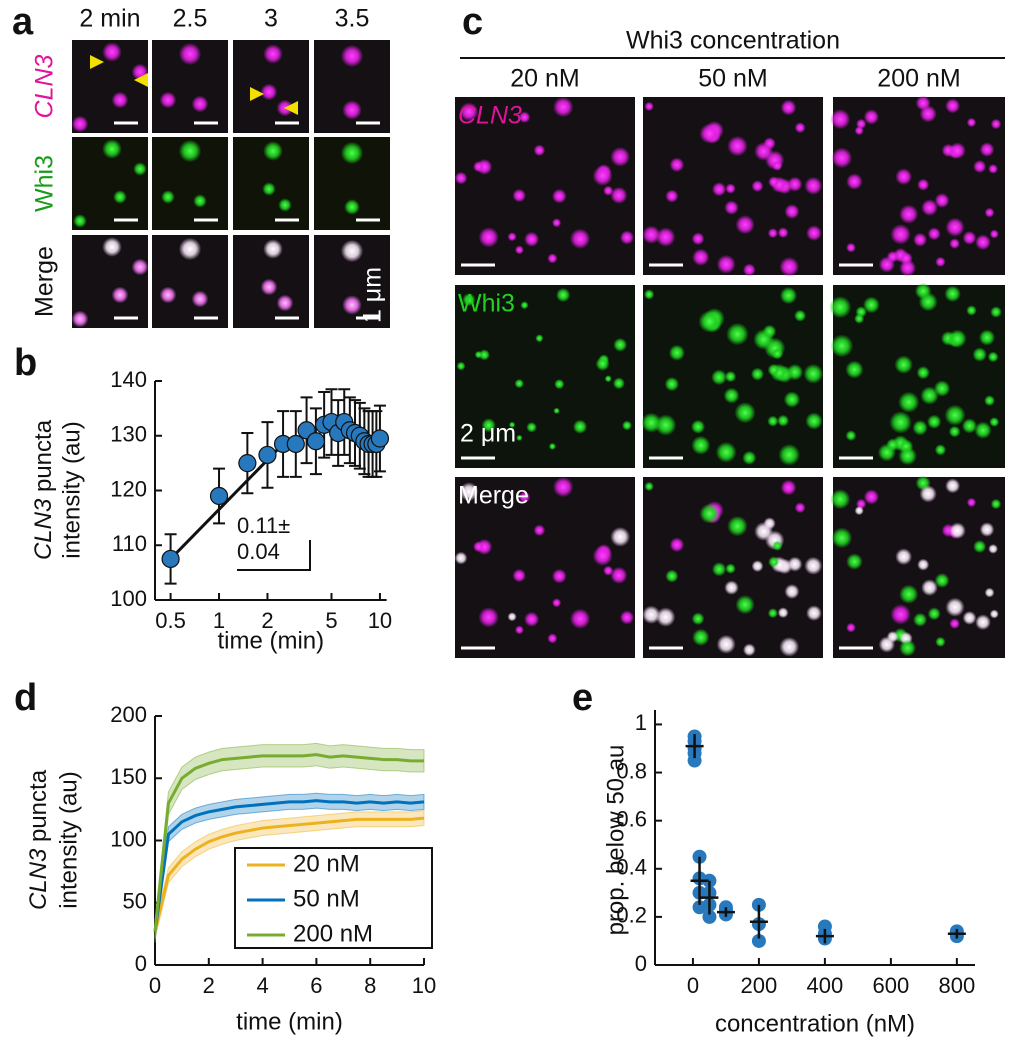 The height and width of the screenshot is (1050, 1023). I want to click on column-header: 50 nM, so click(732, 79).